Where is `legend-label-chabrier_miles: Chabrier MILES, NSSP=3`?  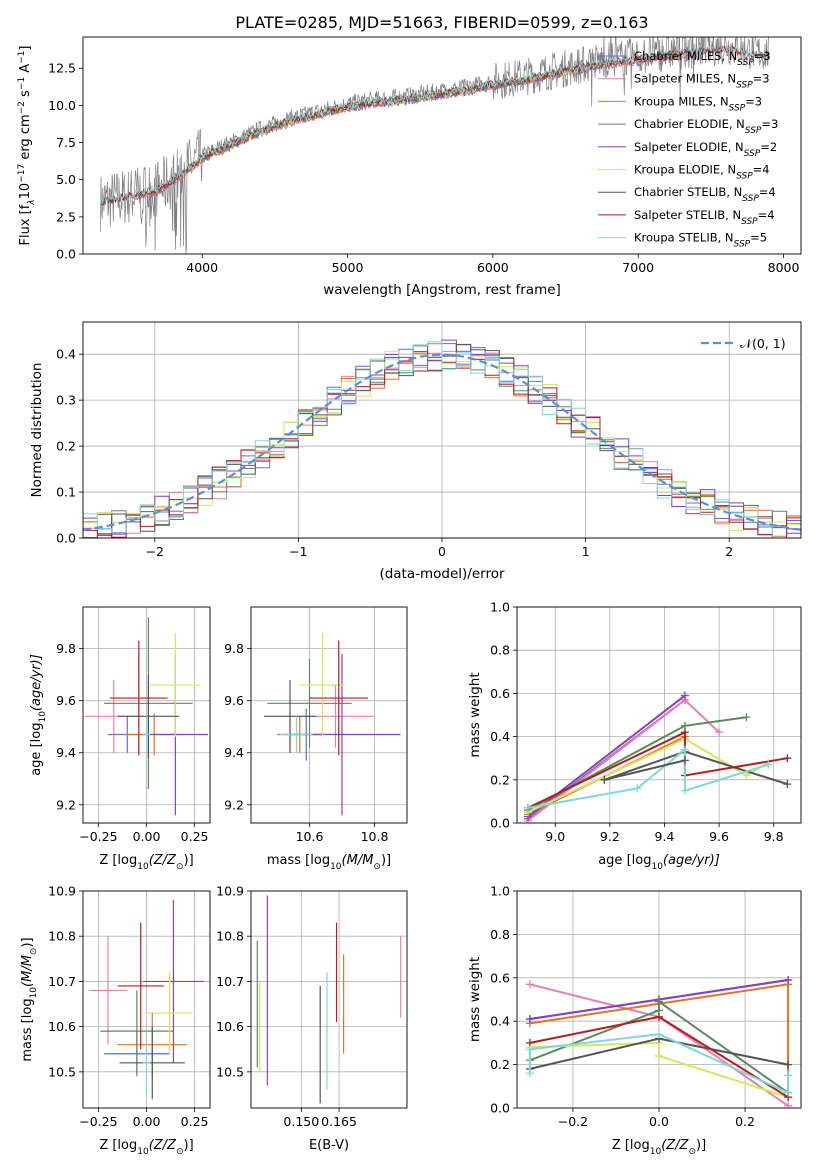 legend-label-chabrier_miles: Chabrier MILES, NSSP=3 is located at coordinates (702, 58).